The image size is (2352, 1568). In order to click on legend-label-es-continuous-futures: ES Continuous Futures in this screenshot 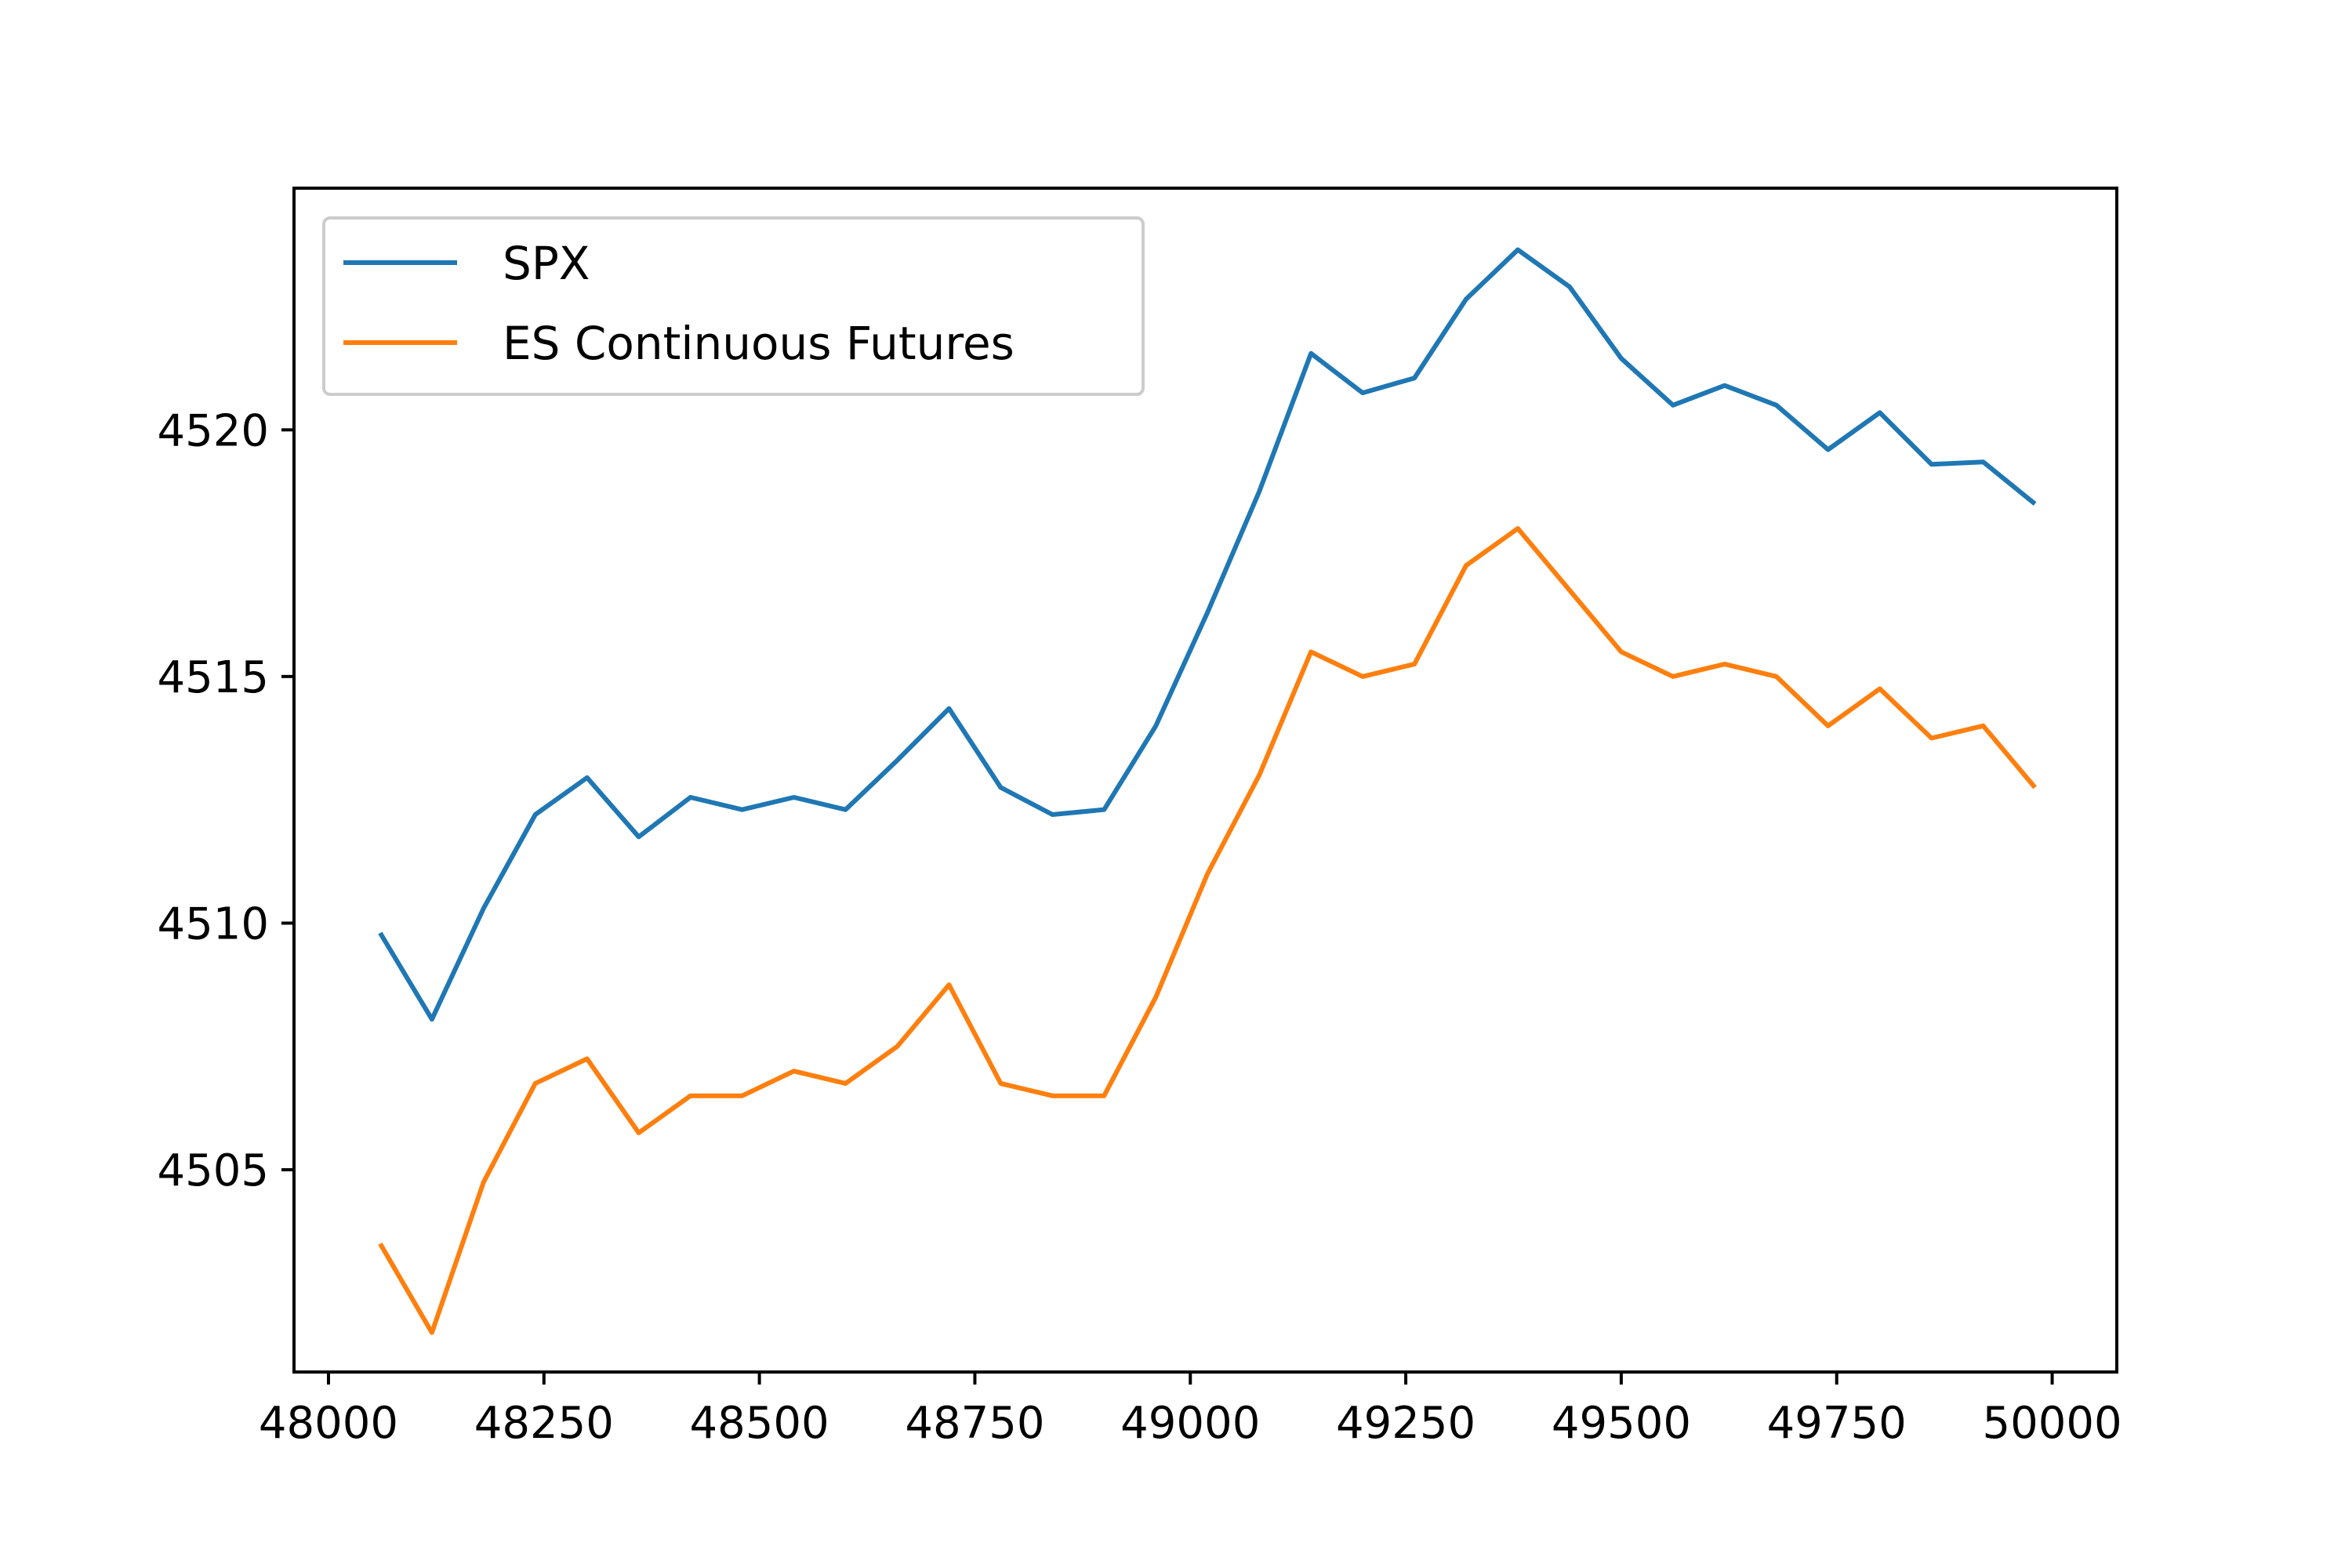, I will do `click(758, 343)`.